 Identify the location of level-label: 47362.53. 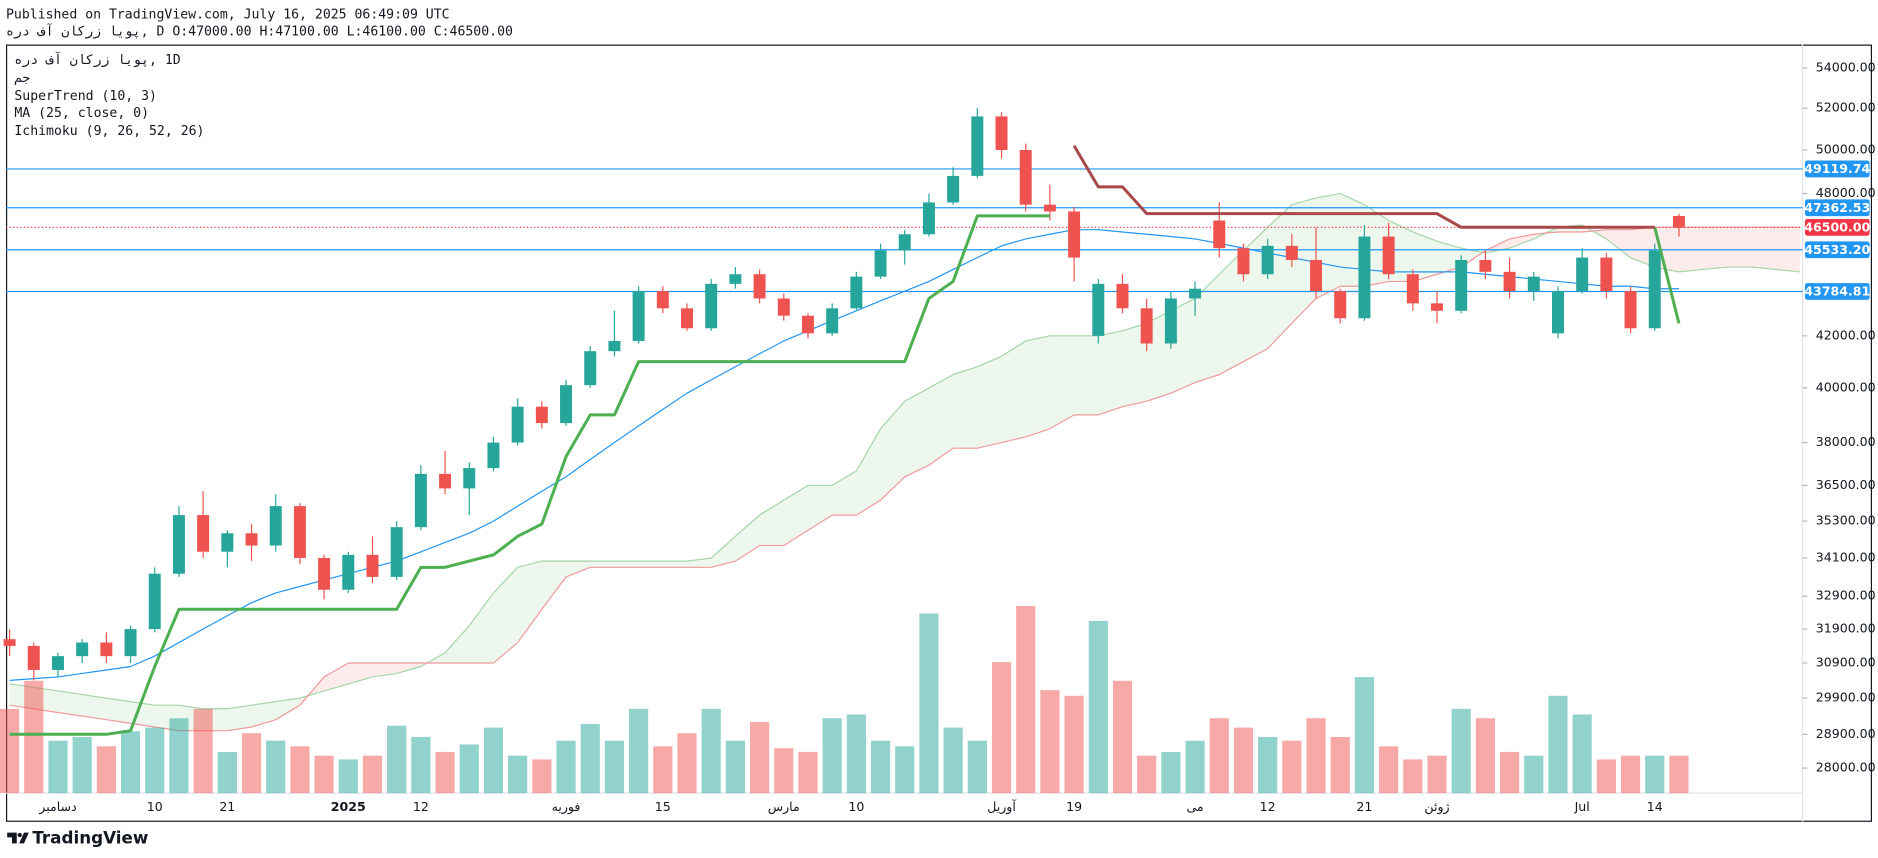
(1837, 207).